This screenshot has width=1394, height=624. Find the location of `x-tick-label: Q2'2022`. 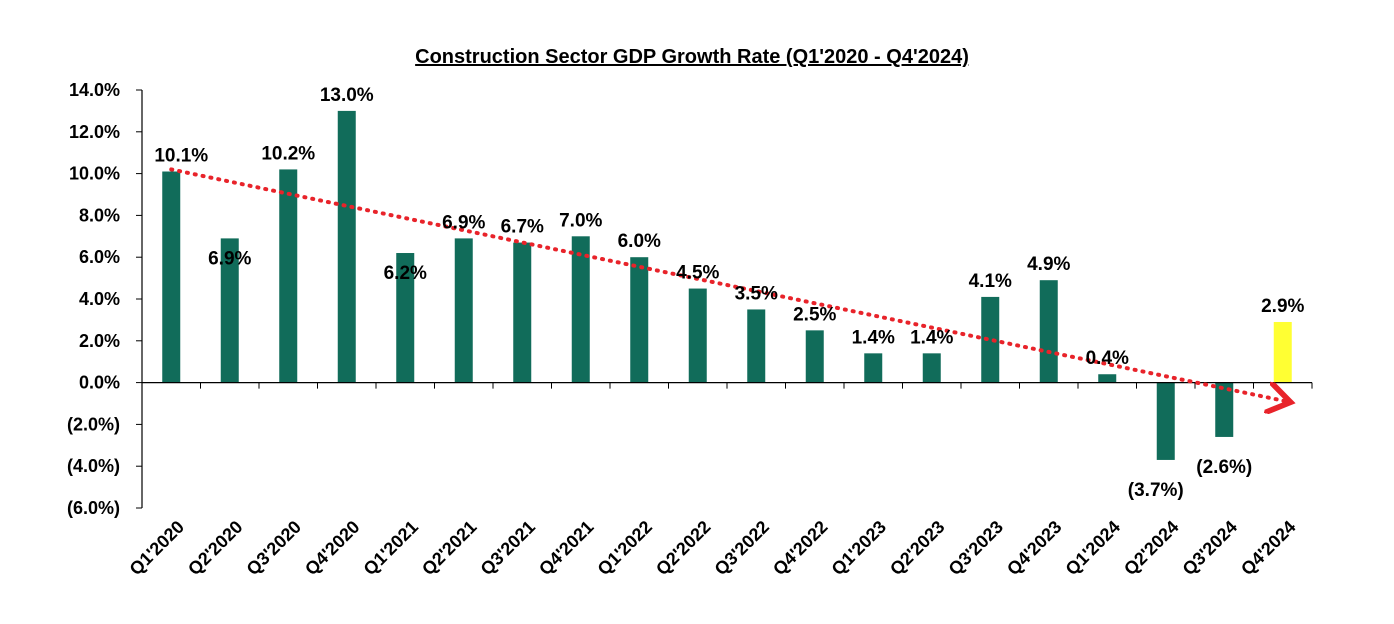

x-tick-label: Q2'2022 is located at coordinates (683, 548).